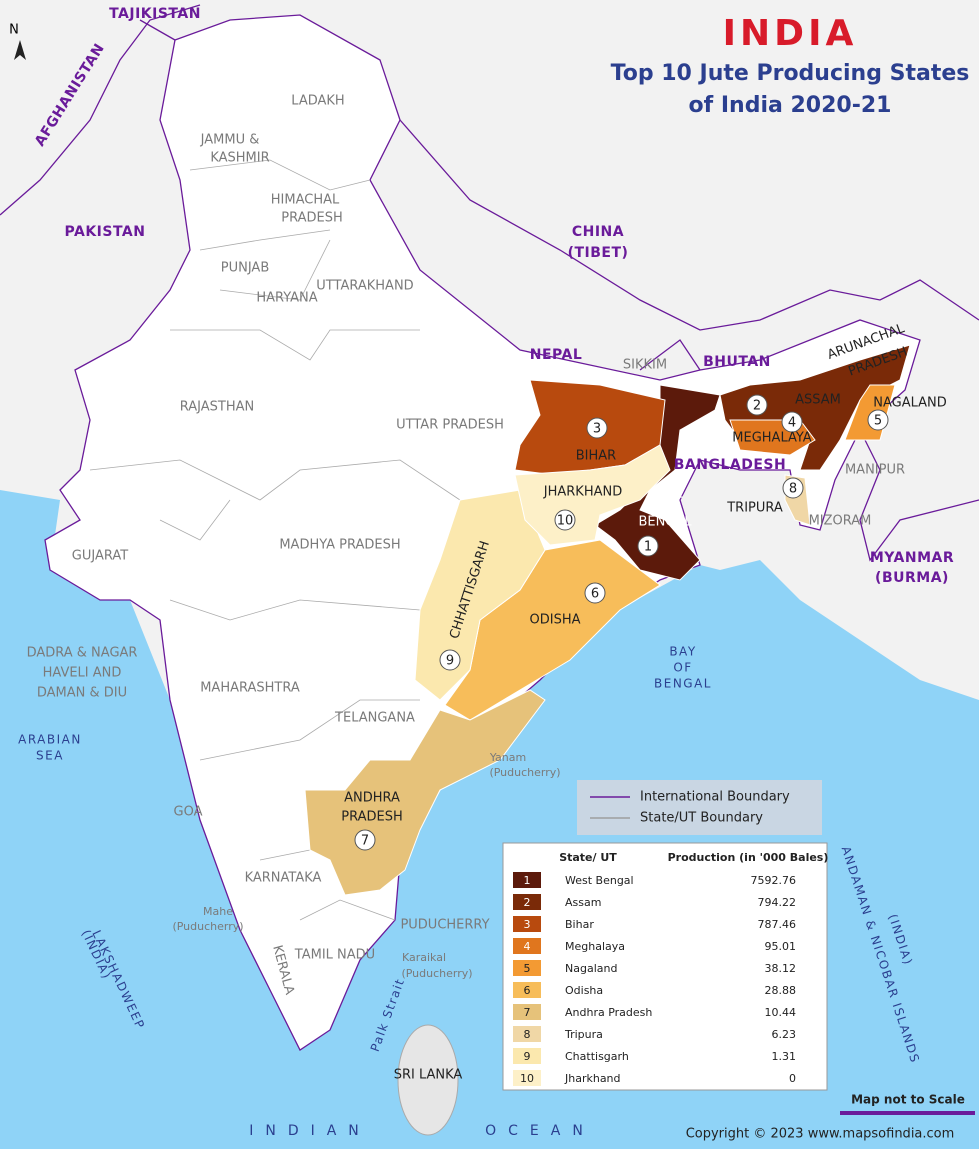  Describe the element at coordinates (596, 456) in the screenshot. I see `highlighted-label: BIHAR` at that location.